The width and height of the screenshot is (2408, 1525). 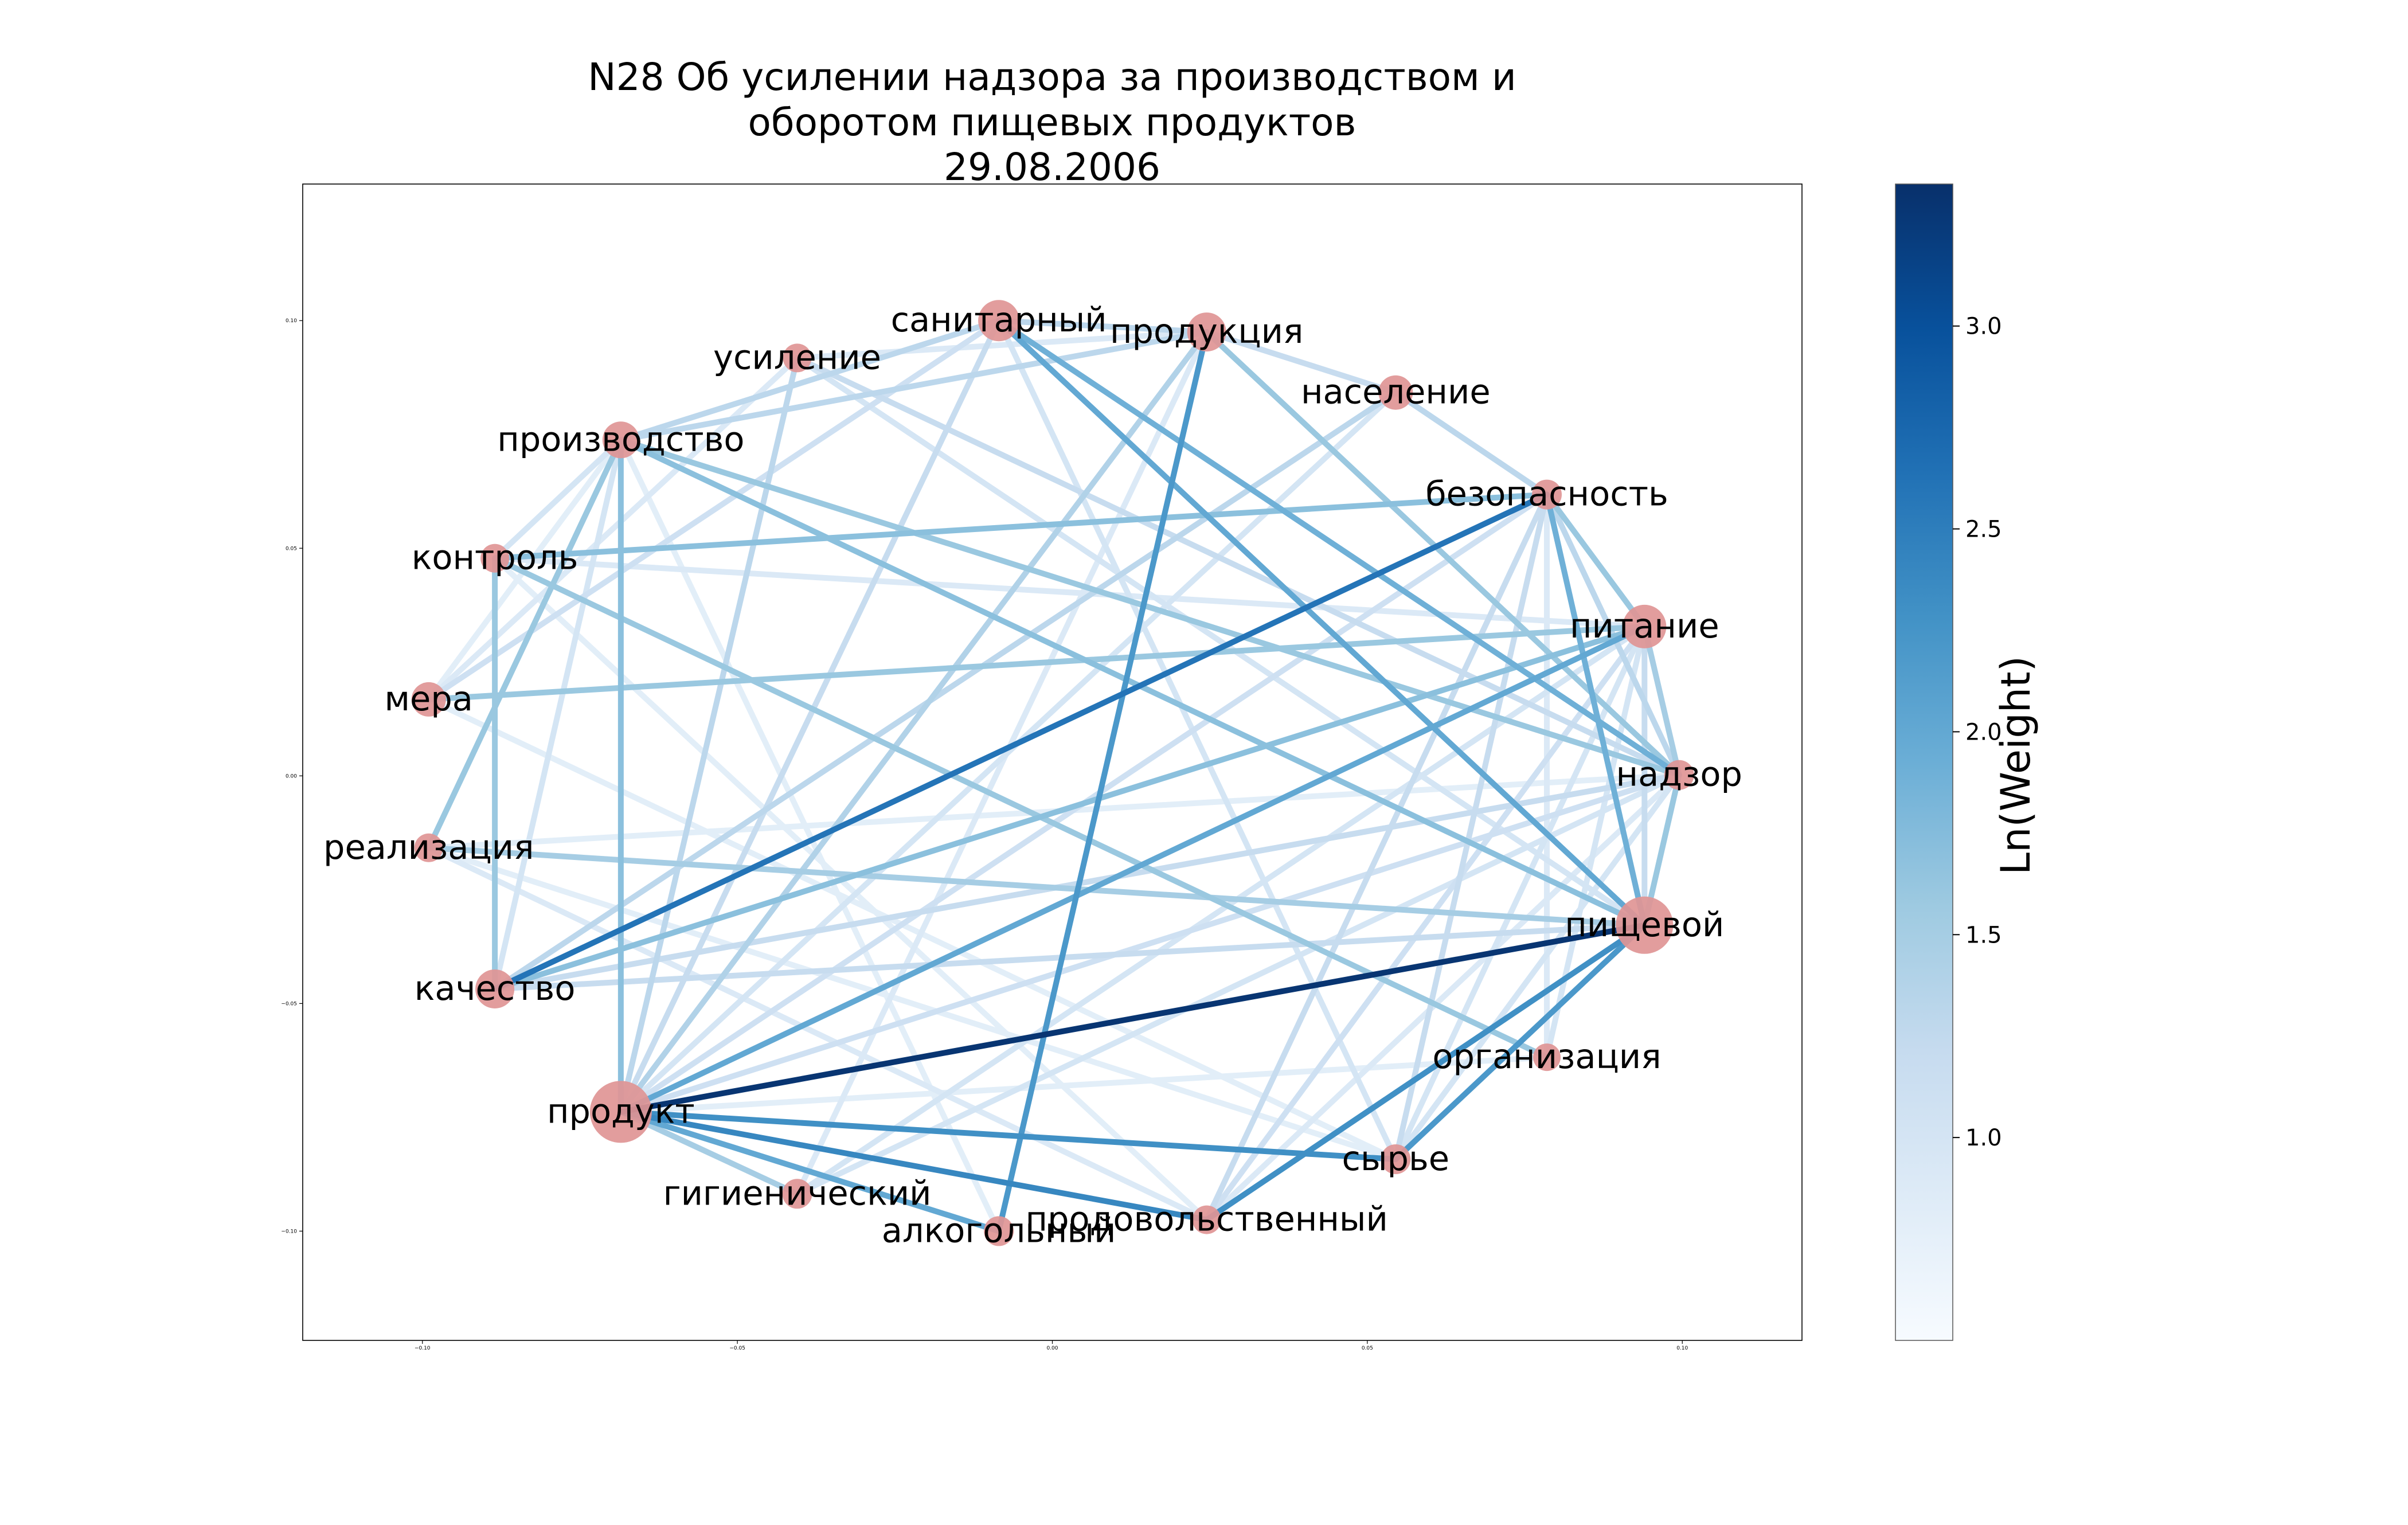 What do you see at coordinates (558, 499) in the screenshot?
I see `edge-контроль-производство` at bounding box center [558, 499].